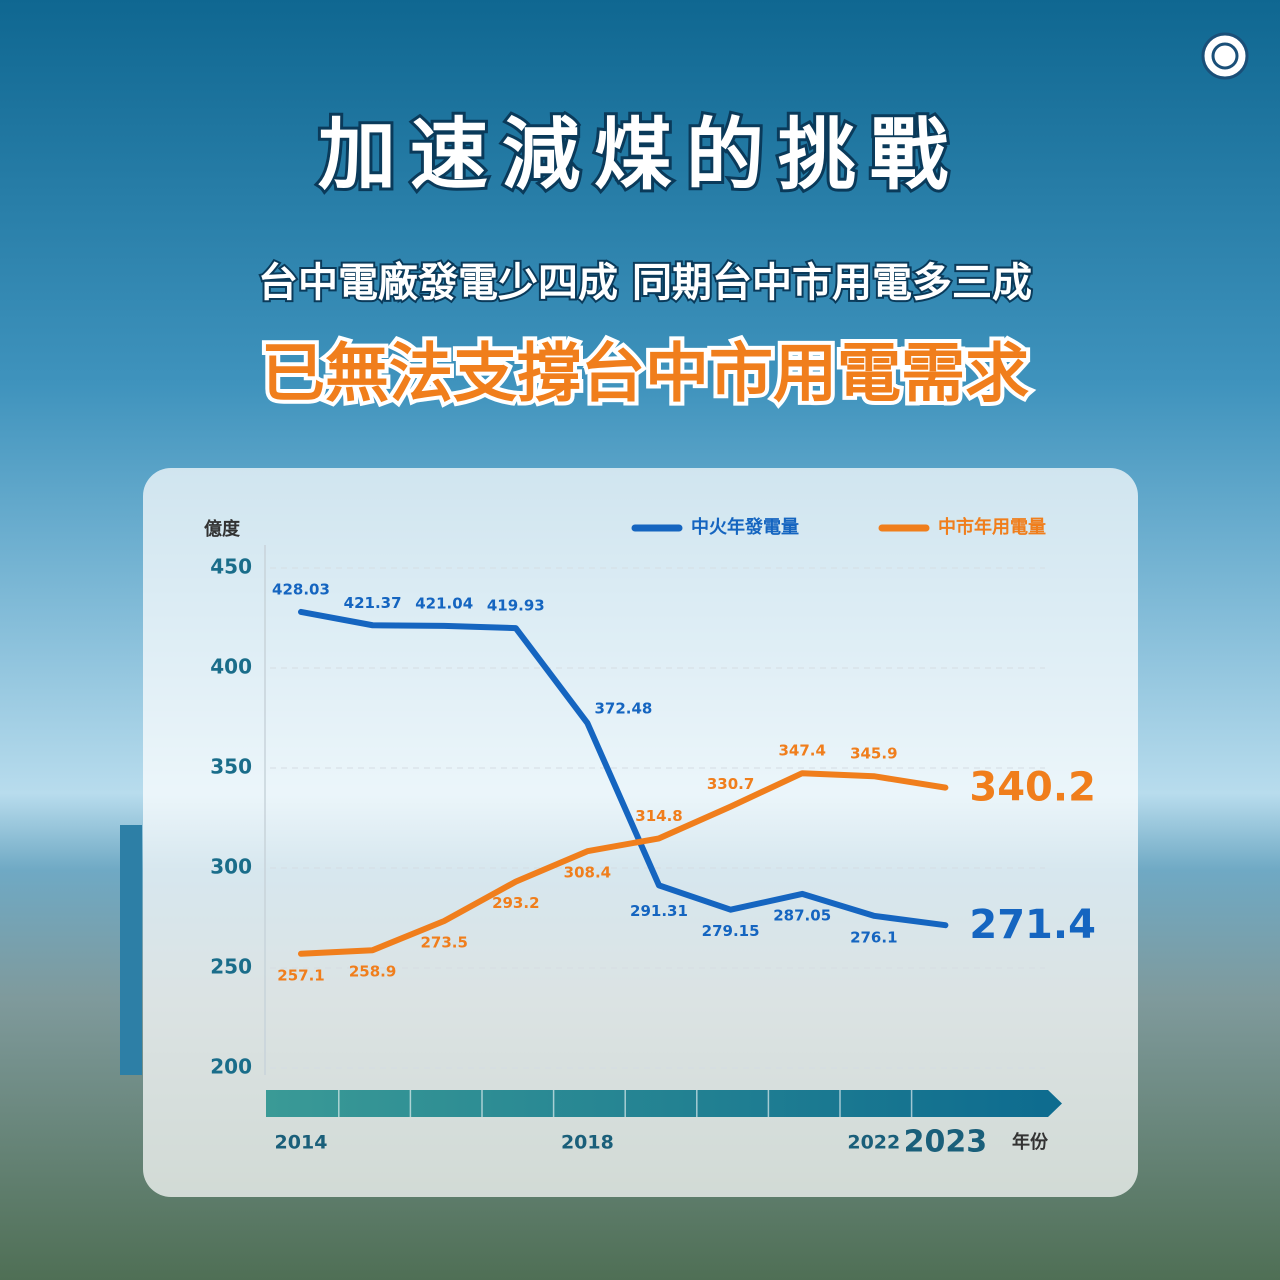 Image resolution: width=1280 pixels, height=1280 pixels. Describe the element at coordinates (444, 603) in the screenshot. I see `value-label: 421.04` at that location.